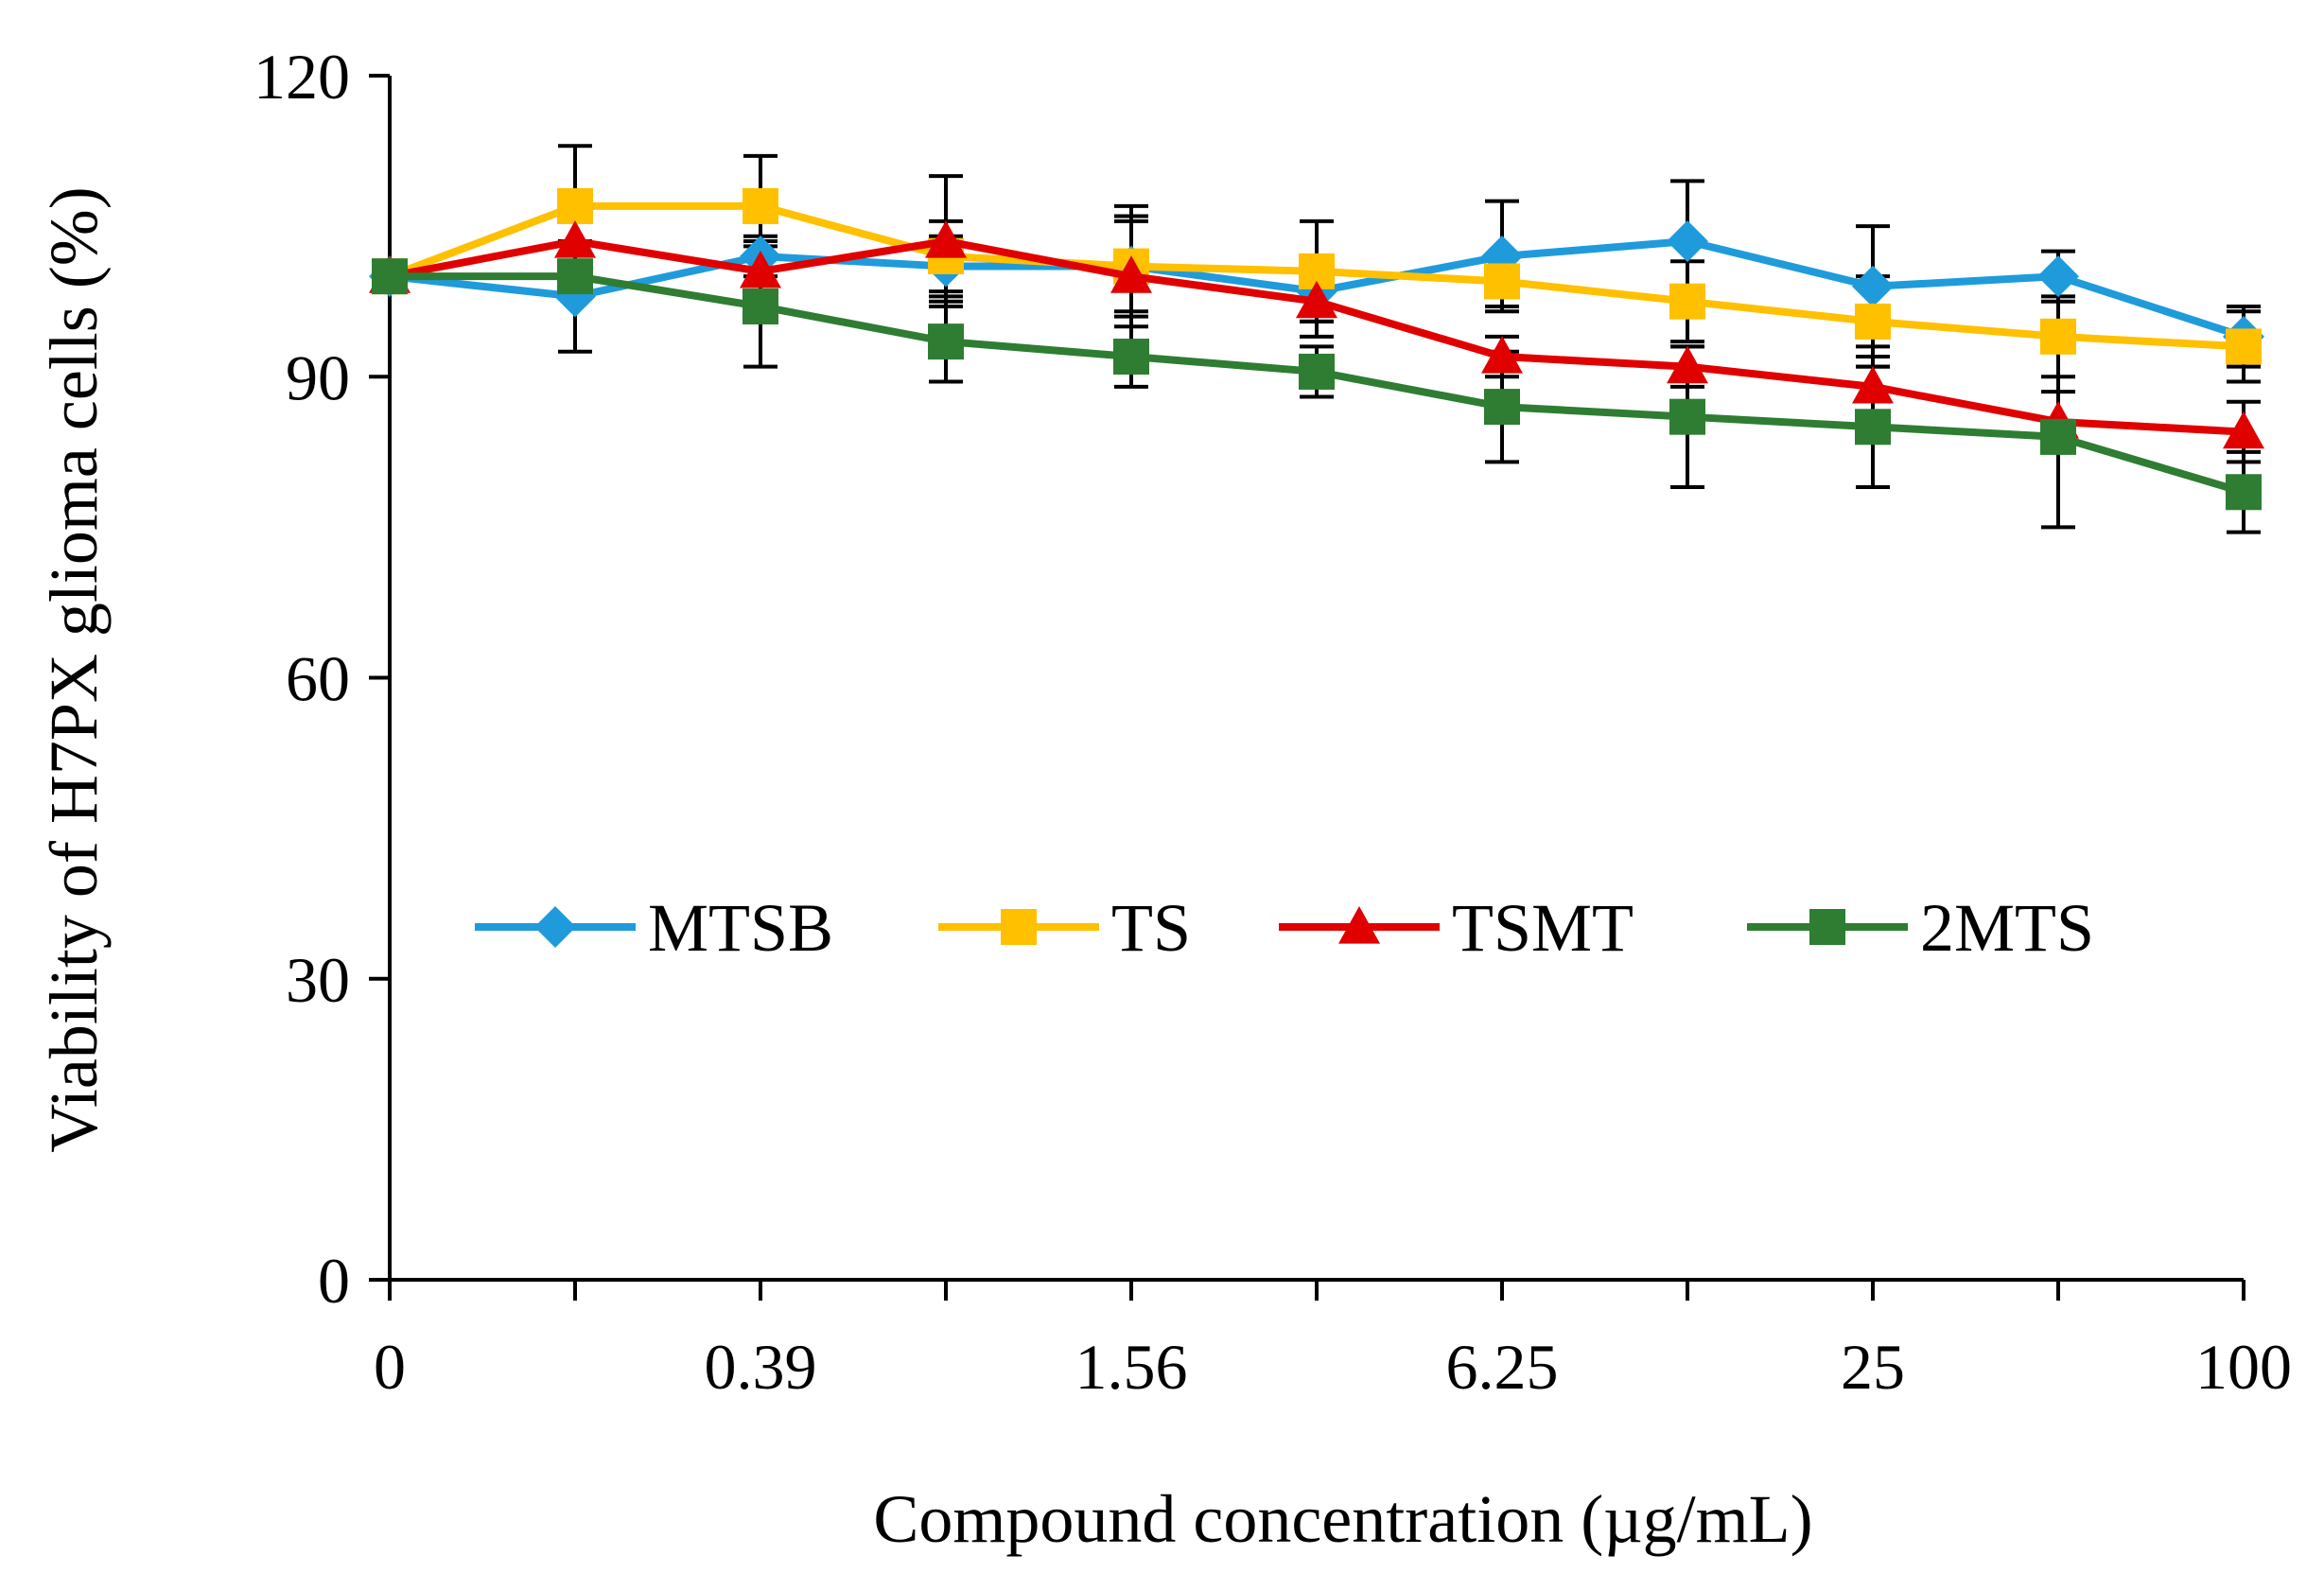  Describe the element at coordinates (318, 377) in the screenshot. I see `y-tick-label: 90` at that location.